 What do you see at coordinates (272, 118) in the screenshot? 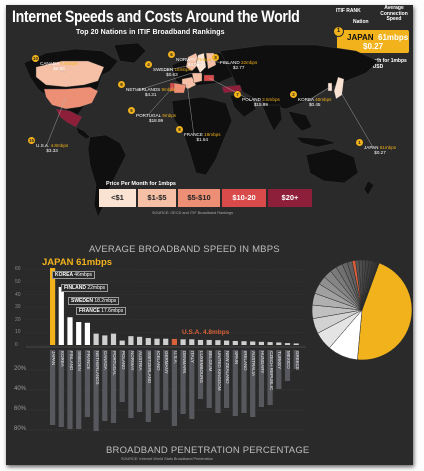
I see `india` at bounding box center [272, 118].